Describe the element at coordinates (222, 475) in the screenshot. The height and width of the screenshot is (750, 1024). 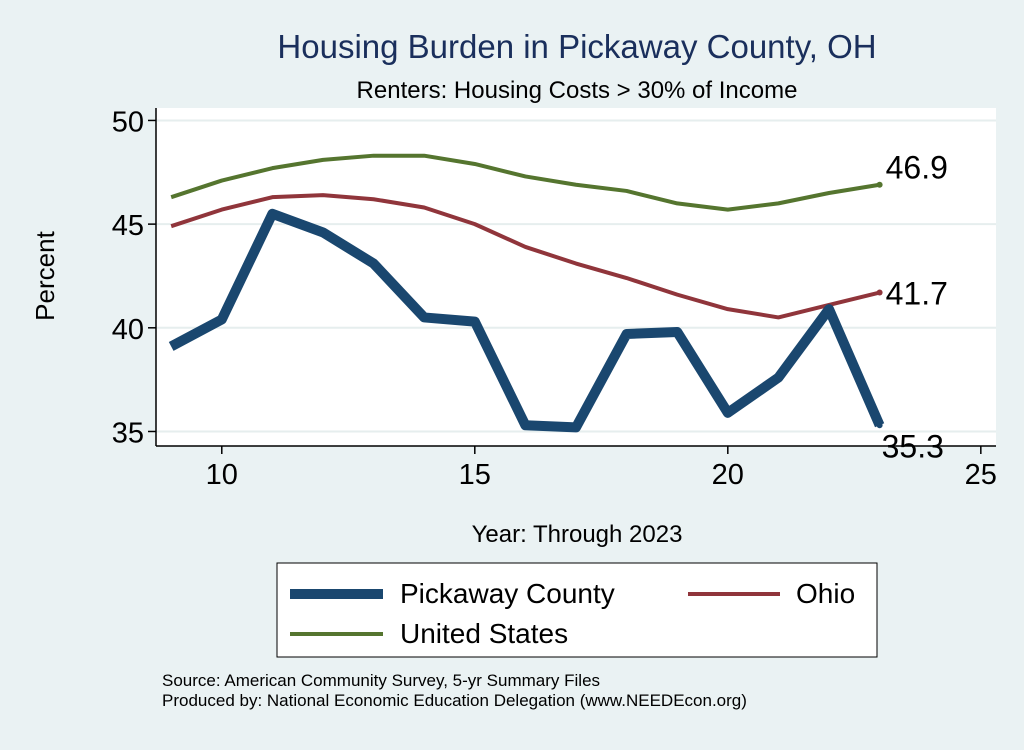
I see `x-tick-label-10: 10` at that location.